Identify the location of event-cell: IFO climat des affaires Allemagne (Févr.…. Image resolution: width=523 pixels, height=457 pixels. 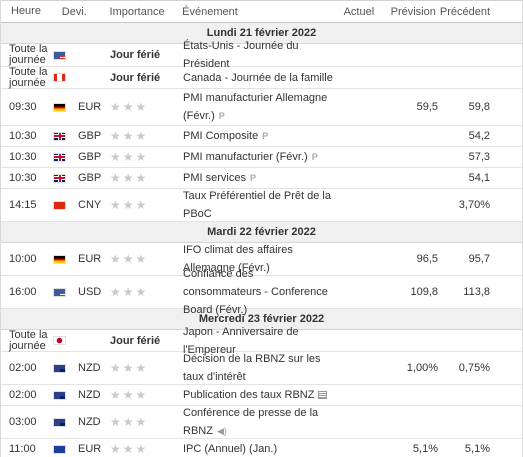
(258, 259).